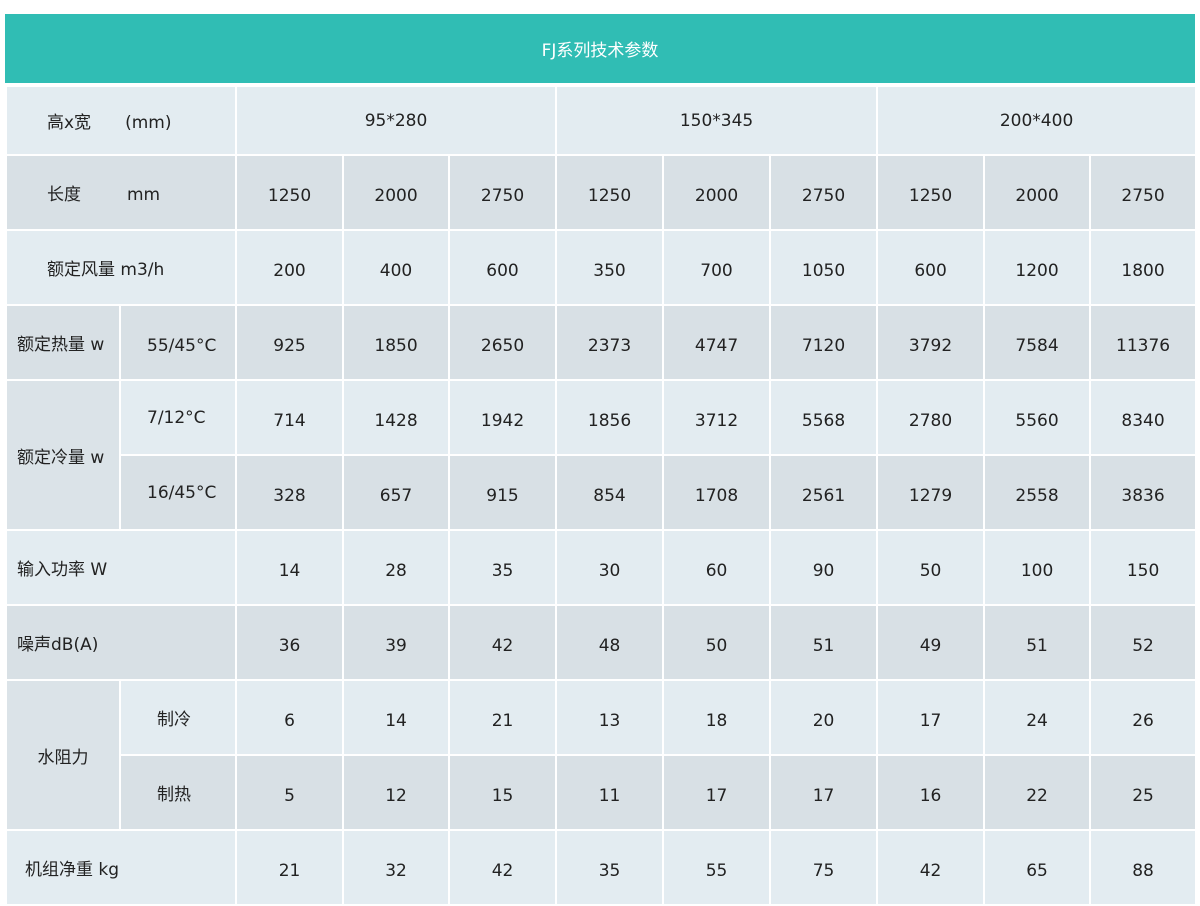  What do you see at coordinates (1143, 867) in the screenshot?
I see `value-cell: 88` at bounding box center [1143, 867].